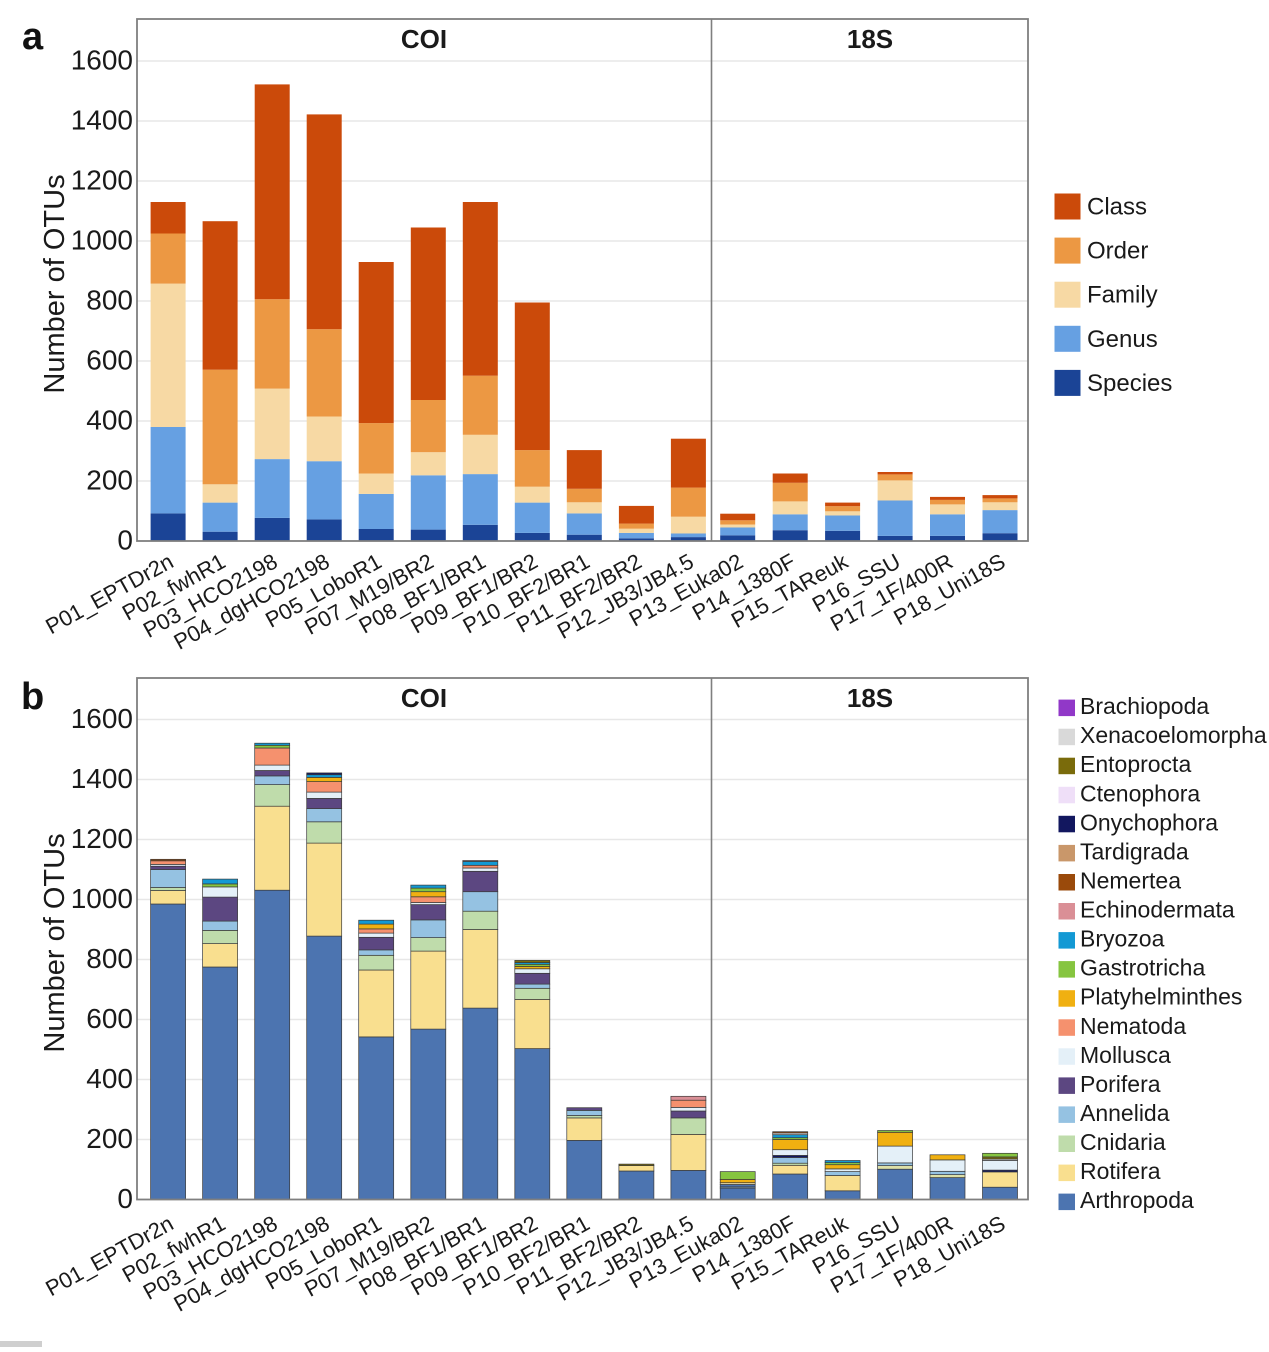  What do you see at coordinates (32, 697) in the screenshot?
I see `svg-text: b` at bounding box center [32, 697].